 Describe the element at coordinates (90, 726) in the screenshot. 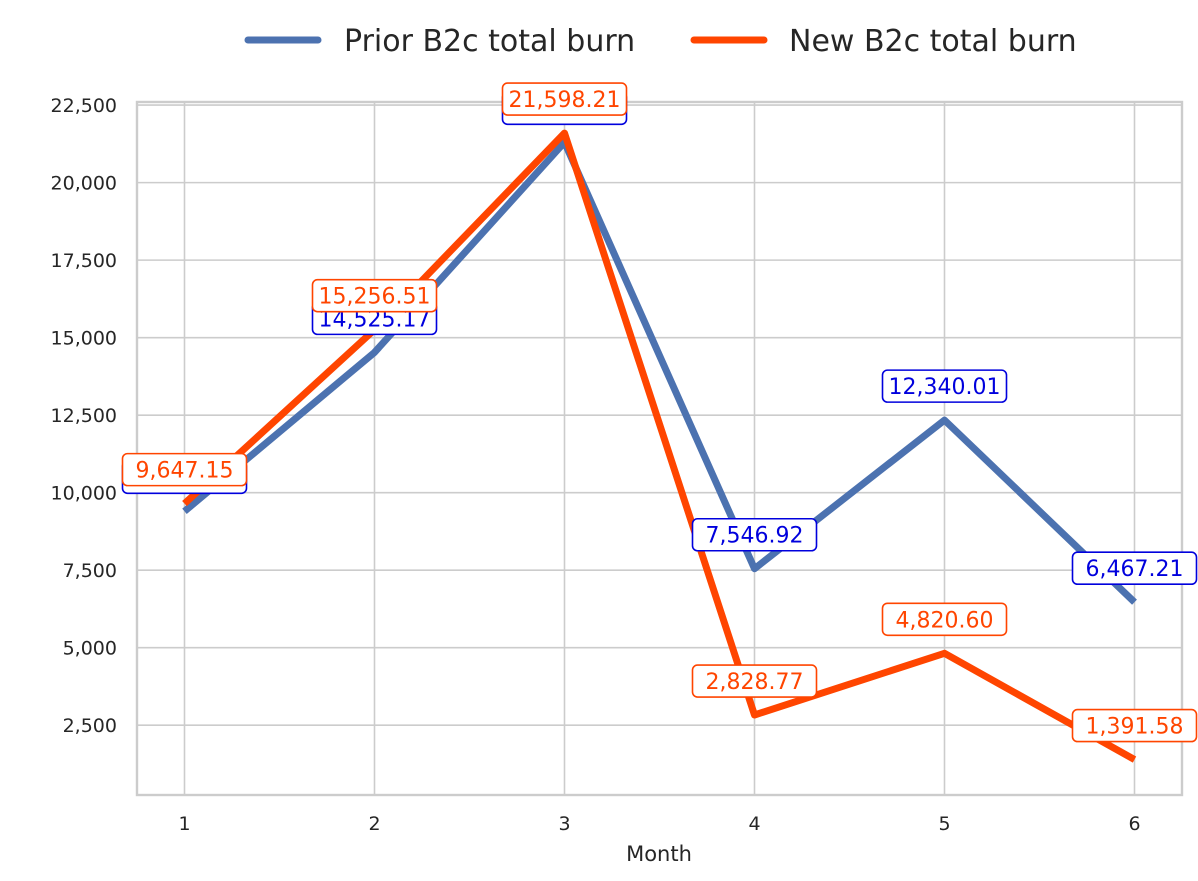

I see `y-tick-label: 2,500` at that location.